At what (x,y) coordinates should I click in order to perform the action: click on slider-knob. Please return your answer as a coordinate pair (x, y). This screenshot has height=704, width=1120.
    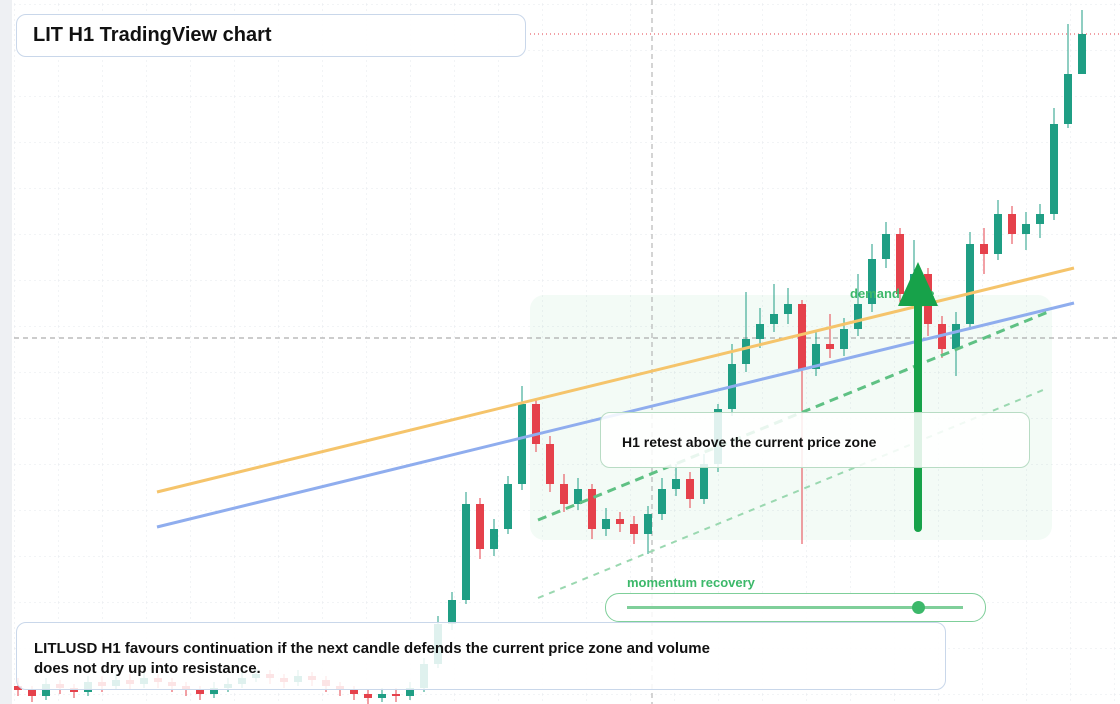
    Looking at the image, I should click on (918, 607).